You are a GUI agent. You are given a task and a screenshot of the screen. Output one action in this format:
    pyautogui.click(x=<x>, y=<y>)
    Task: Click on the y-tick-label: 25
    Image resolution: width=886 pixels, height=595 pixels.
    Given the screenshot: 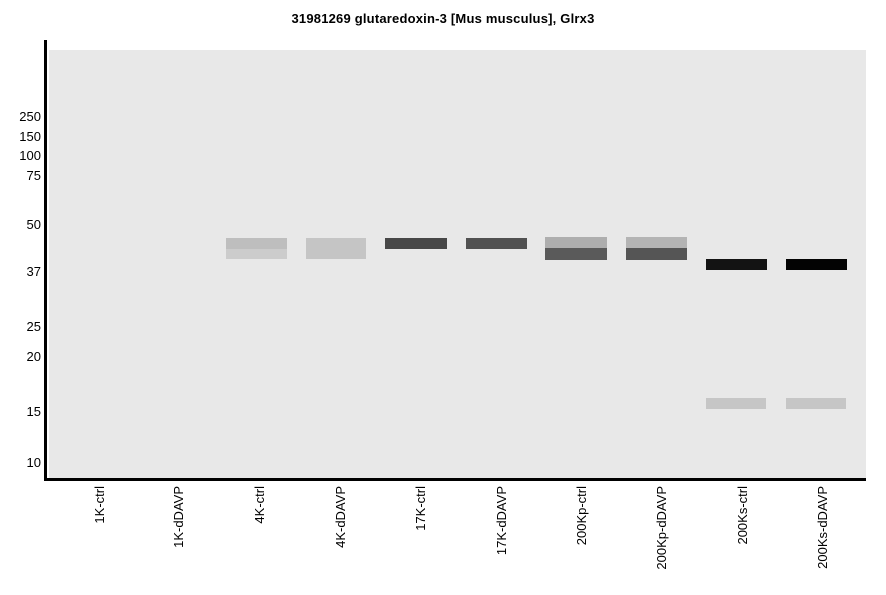 What is the action you would take?
    pyautogui.click(x=33, y=326)
    